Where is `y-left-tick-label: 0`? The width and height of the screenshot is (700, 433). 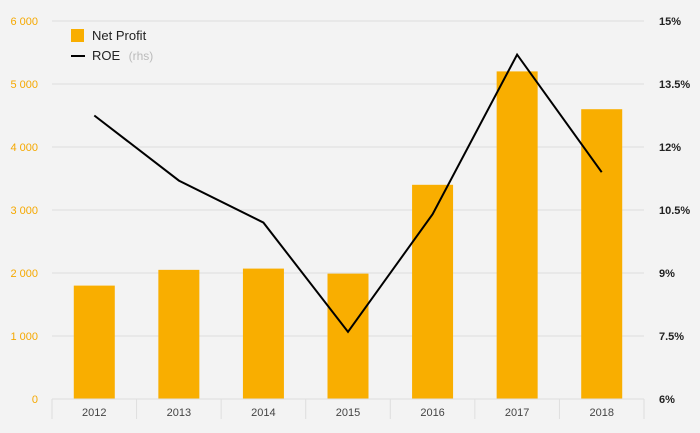 y-left-tick-label: 0 is located at coordinates (35, 400).